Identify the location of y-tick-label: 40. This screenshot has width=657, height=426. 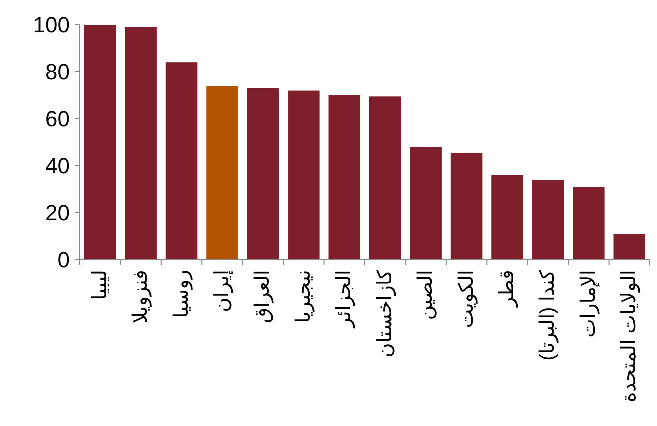
(58, 166).